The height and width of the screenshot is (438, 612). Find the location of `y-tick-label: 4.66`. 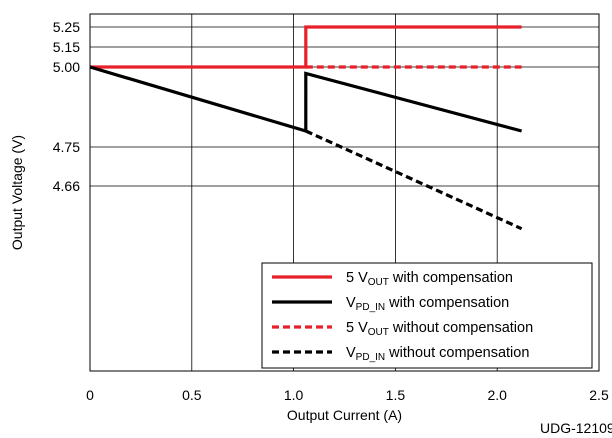

y-tick-label: 4.66 is located at coordinates (66, 186).